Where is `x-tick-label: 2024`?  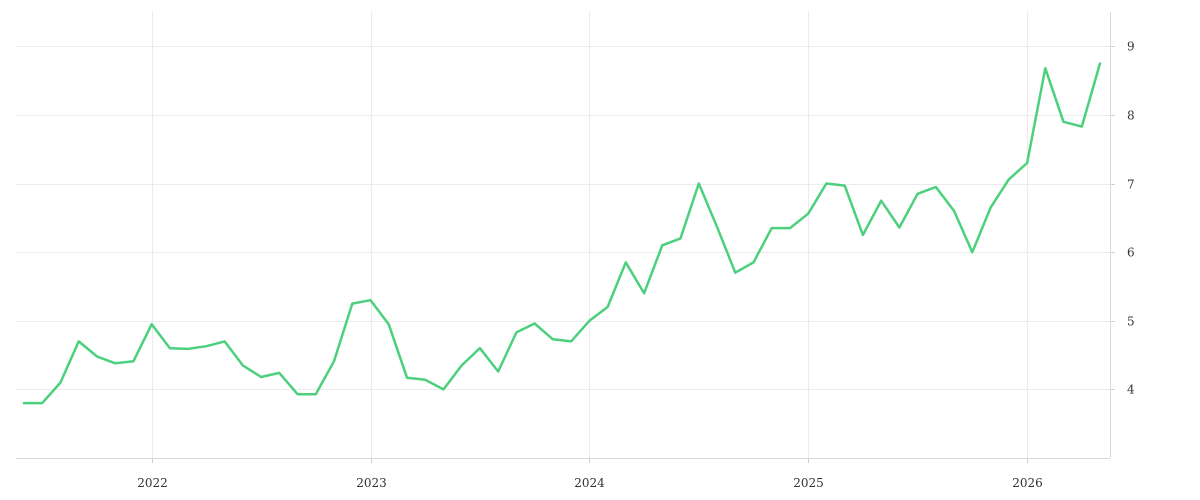
x-tick-label: 2024 is located at coordinates (589, 483).